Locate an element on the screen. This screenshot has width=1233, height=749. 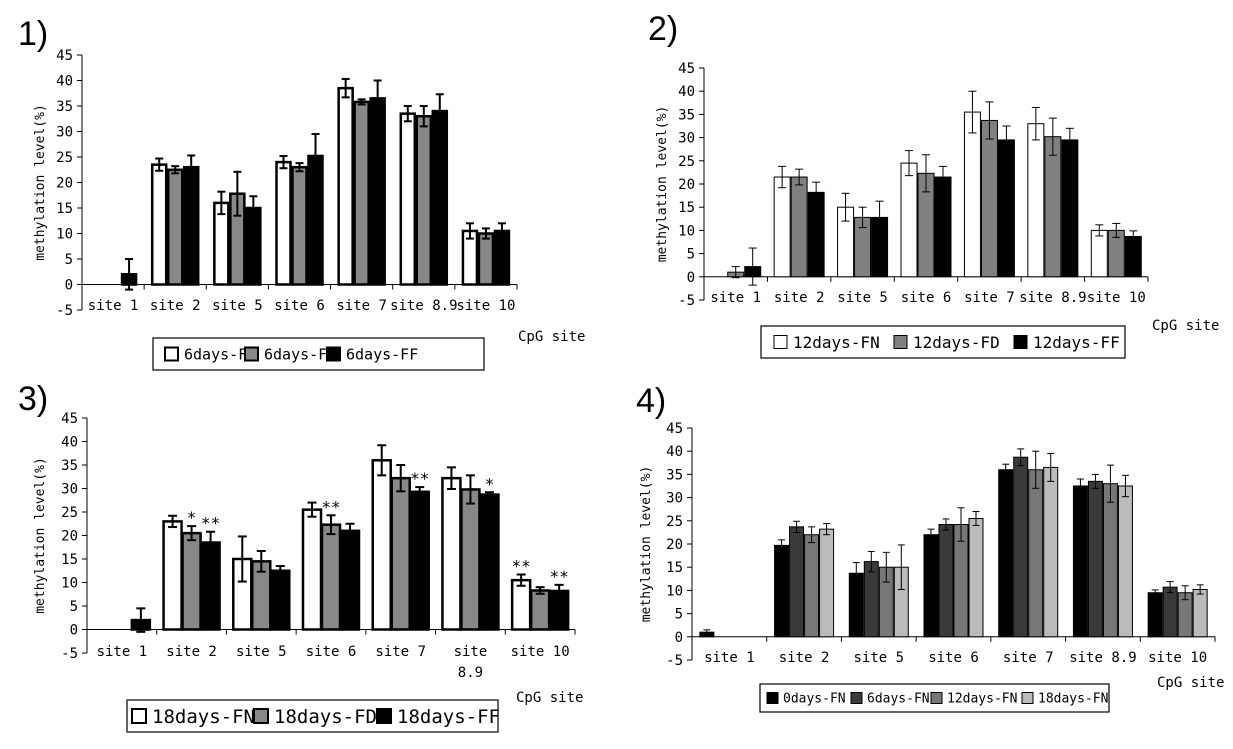
legend: 0days-FN 6days-FN 12days-FN 18days-FN is located at coordinates (934, 698).